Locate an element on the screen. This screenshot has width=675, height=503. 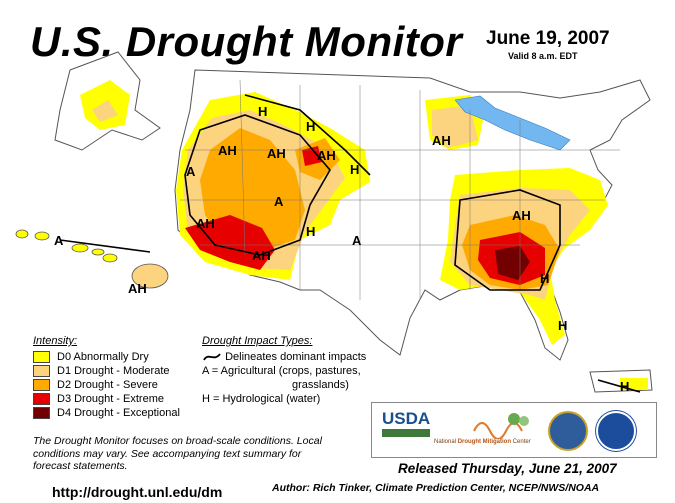
legend-heading: Intensity: is located at coordinates (55, 341).